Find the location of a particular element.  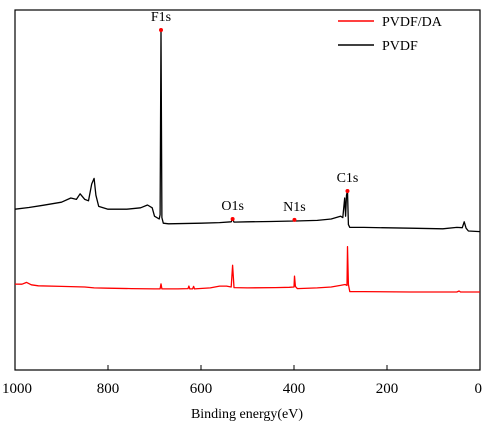

peak-label-o1s: O1s is located at coordinates (232, 206).